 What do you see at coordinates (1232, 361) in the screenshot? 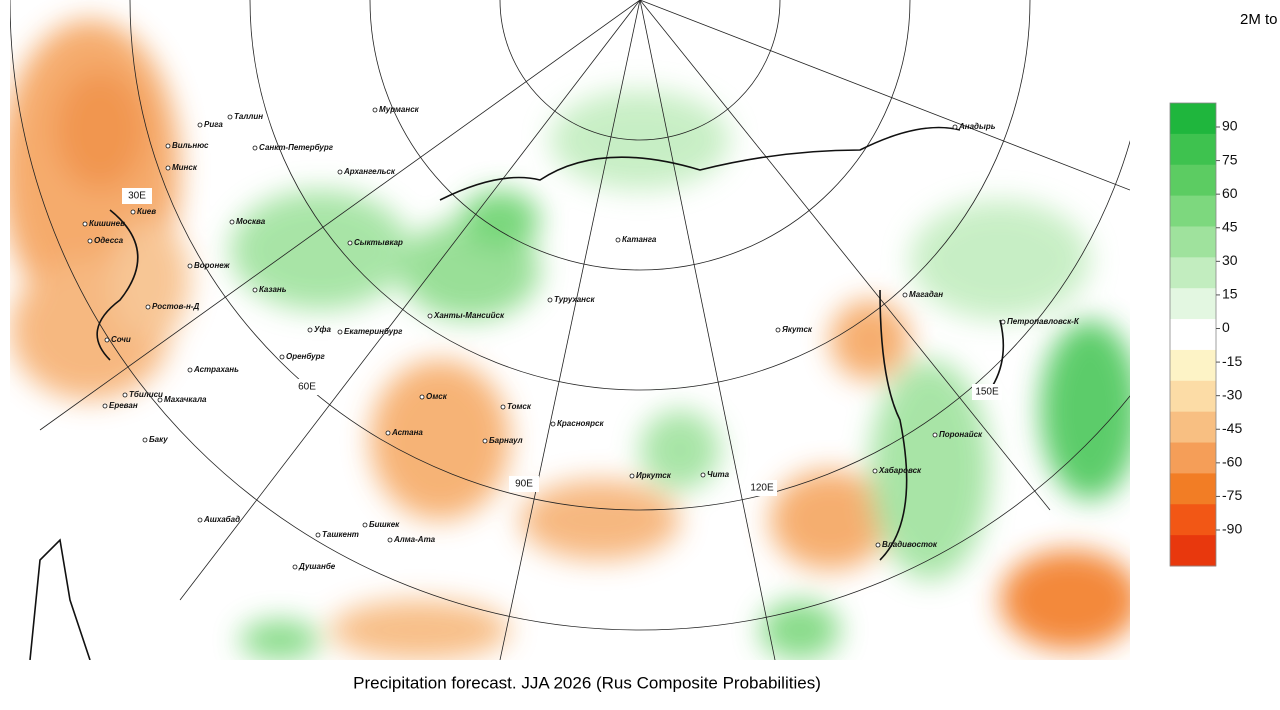
I see `colorbar-tick-label: -15` at bounding box center [1232, 361].